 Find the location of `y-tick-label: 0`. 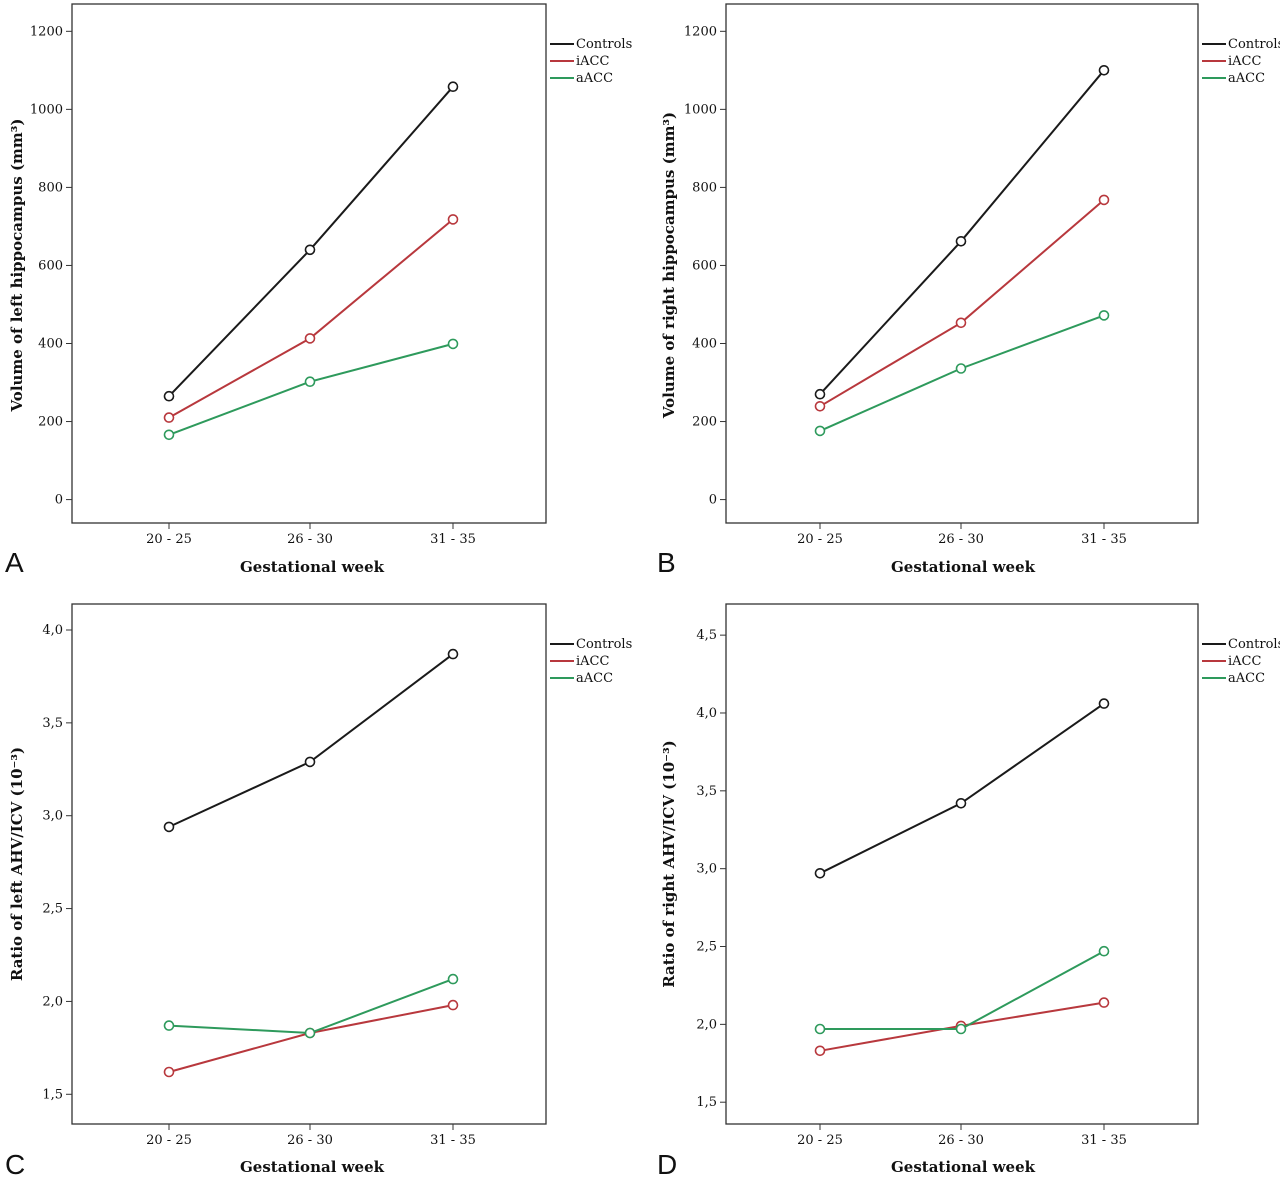

y-tick-label: 0 is located at coordinates (713, 500).